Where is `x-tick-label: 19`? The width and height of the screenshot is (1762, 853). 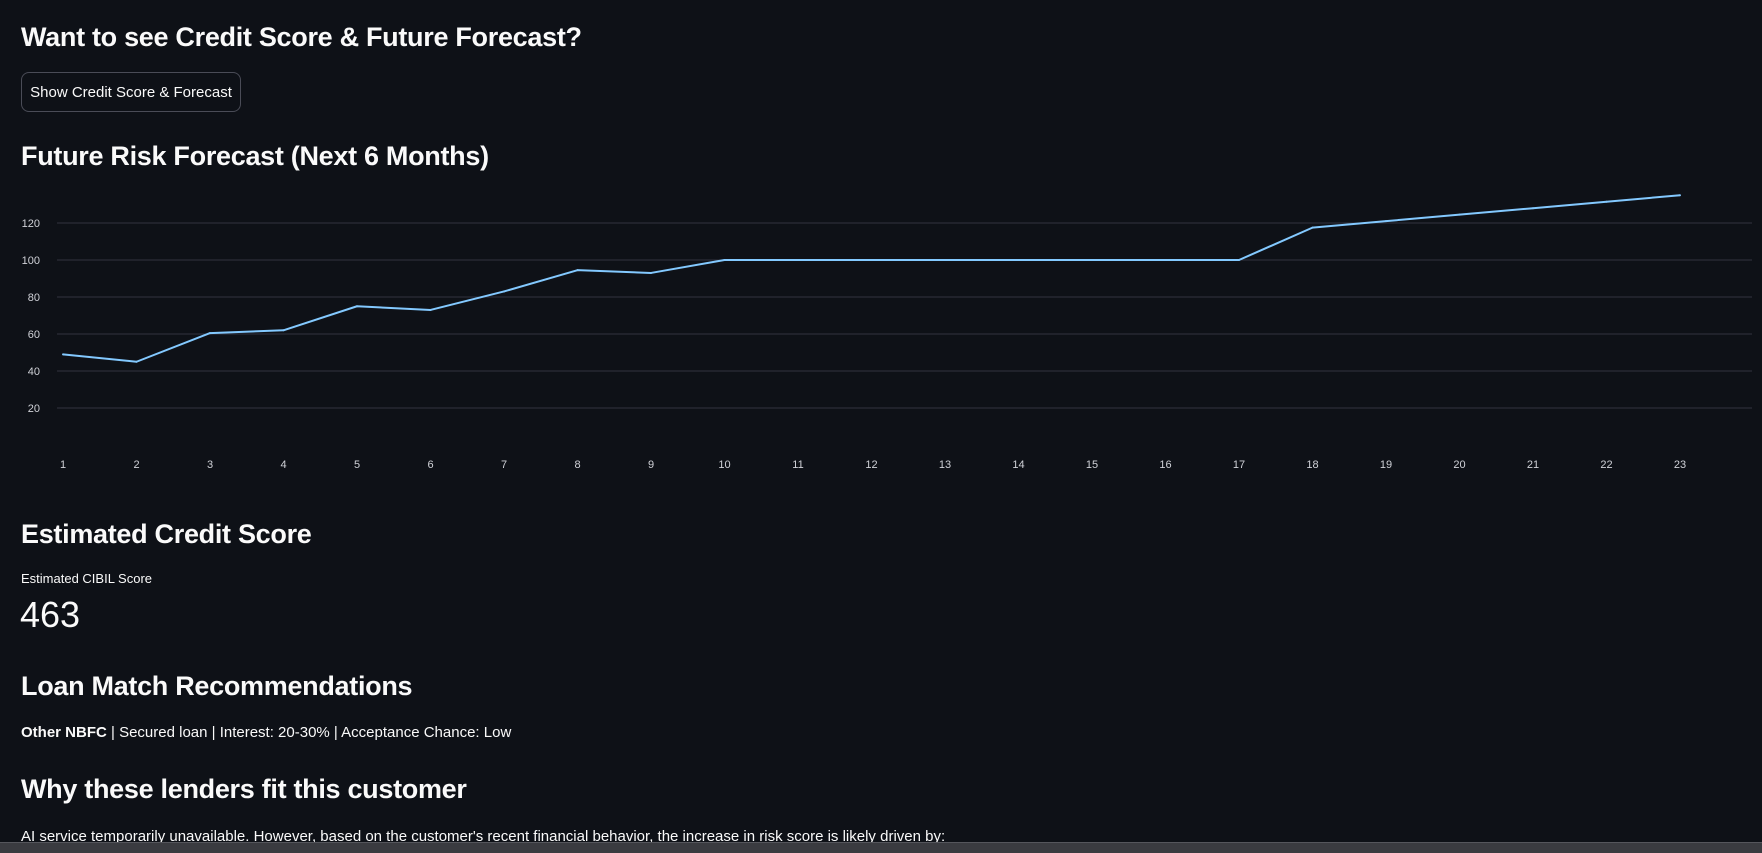
x-tick-label: 19 is located at coordinates (1386, 465).